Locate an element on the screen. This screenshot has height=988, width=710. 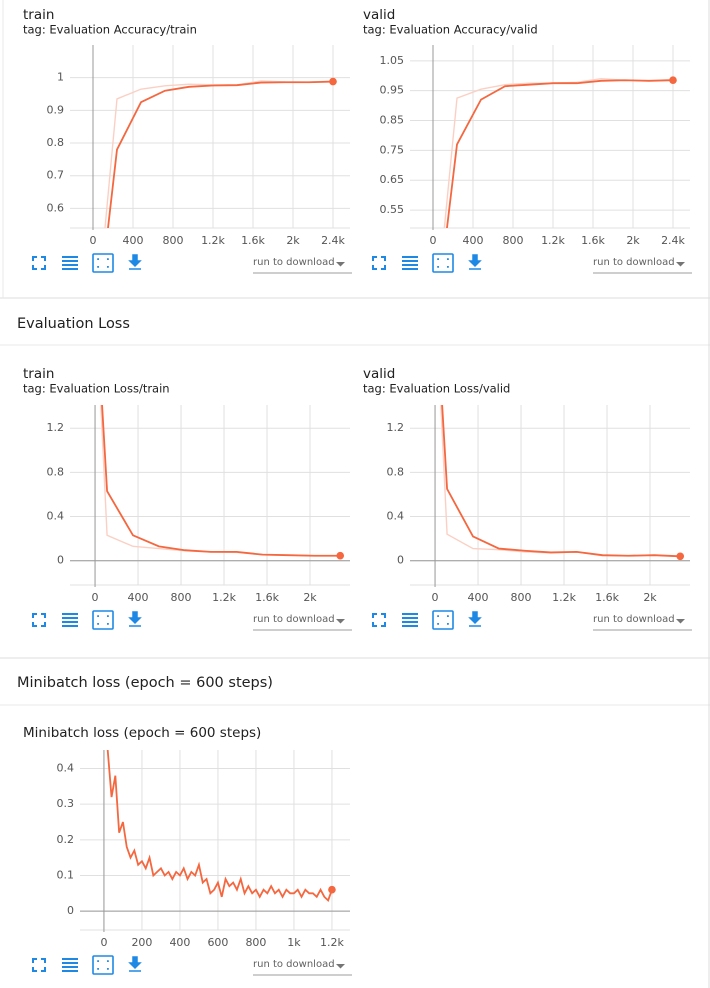
x-tick-label: 1k is located at coordinates (294, 942).